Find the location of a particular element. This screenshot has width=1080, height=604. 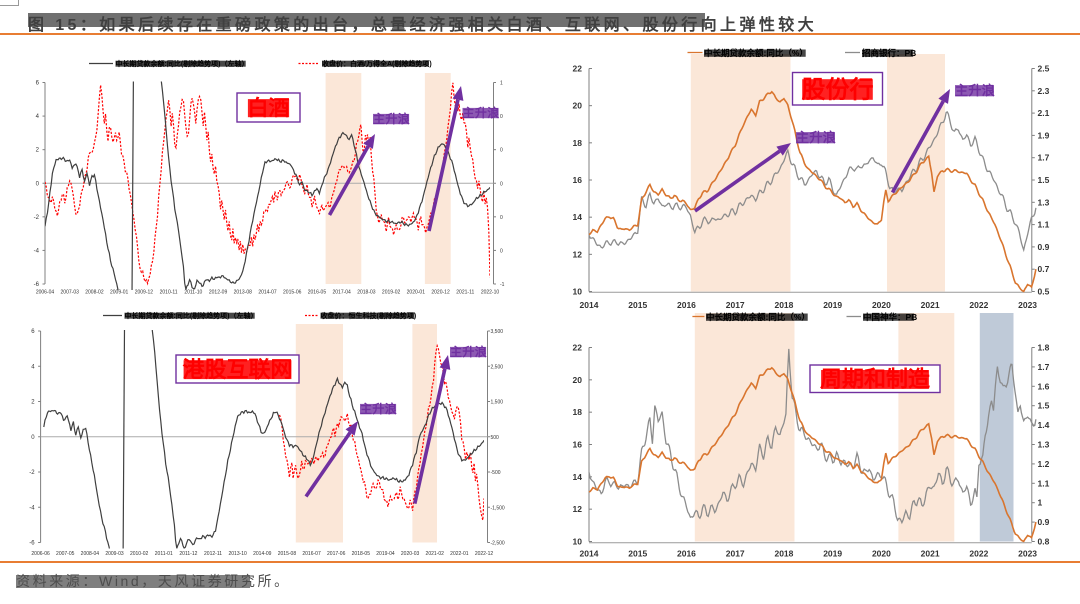

svg-text: 2016 is located at coordinates (686, 305).